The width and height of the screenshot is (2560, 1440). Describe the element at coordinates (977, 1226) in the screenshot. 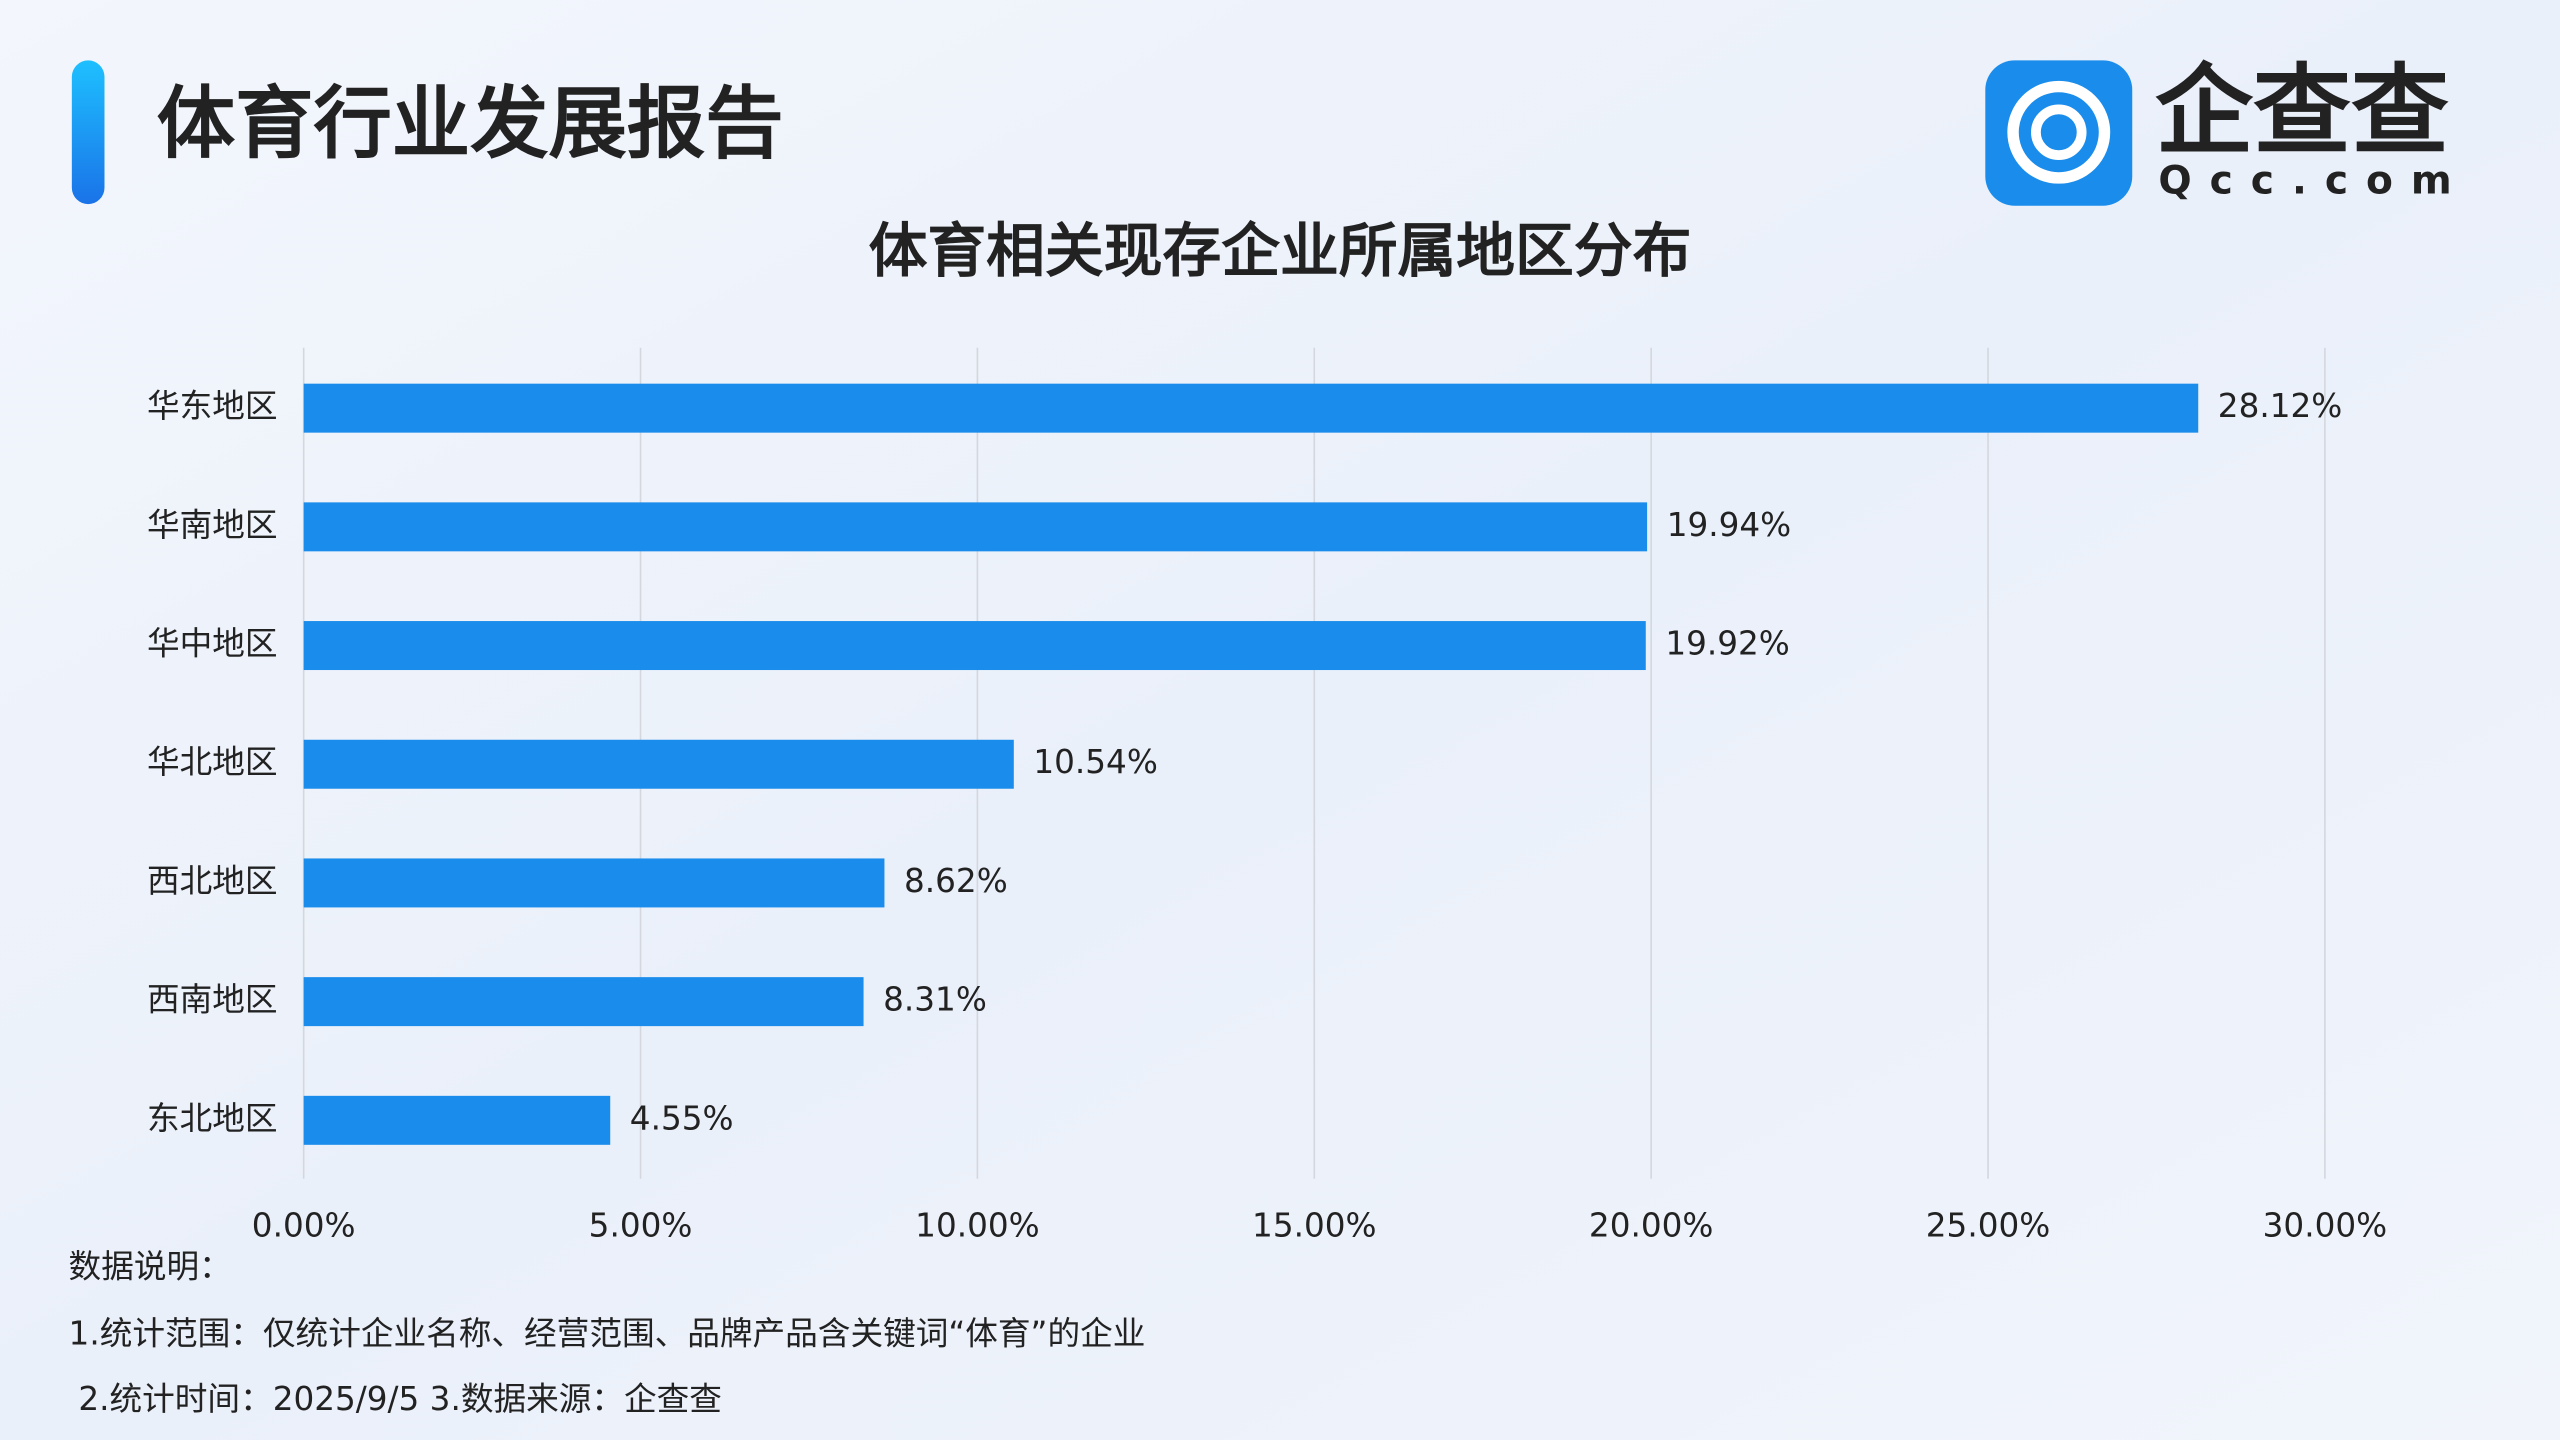

I see `x-tick-label: 10.00%` at that location.